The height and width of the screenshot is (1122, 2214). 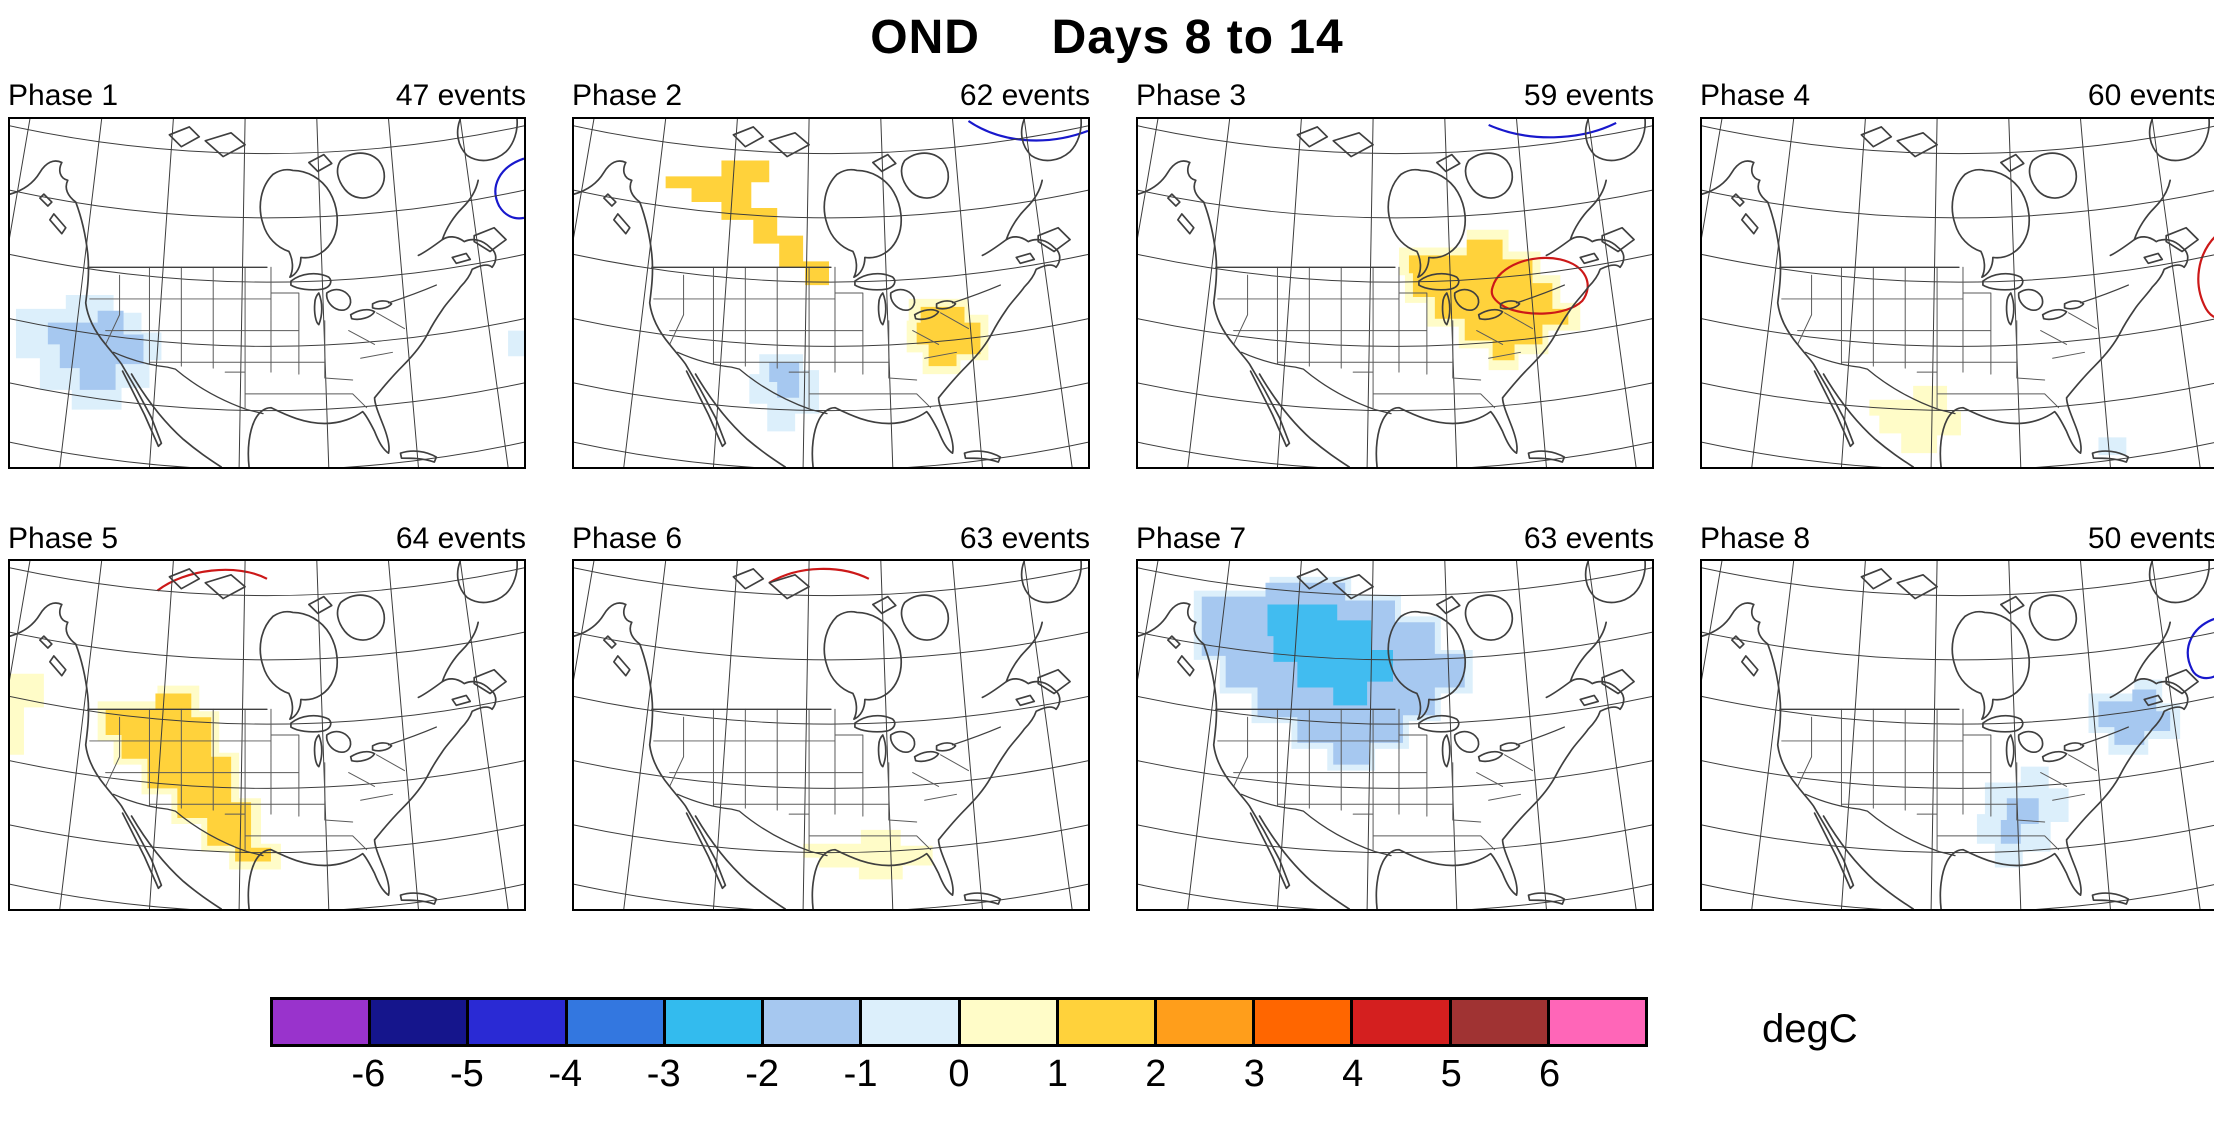 What do you see at coordinates (1957, 96) in the screenshot?
I see `panel-header: Phase 4 60 events` at bounding box center [1957, 96].